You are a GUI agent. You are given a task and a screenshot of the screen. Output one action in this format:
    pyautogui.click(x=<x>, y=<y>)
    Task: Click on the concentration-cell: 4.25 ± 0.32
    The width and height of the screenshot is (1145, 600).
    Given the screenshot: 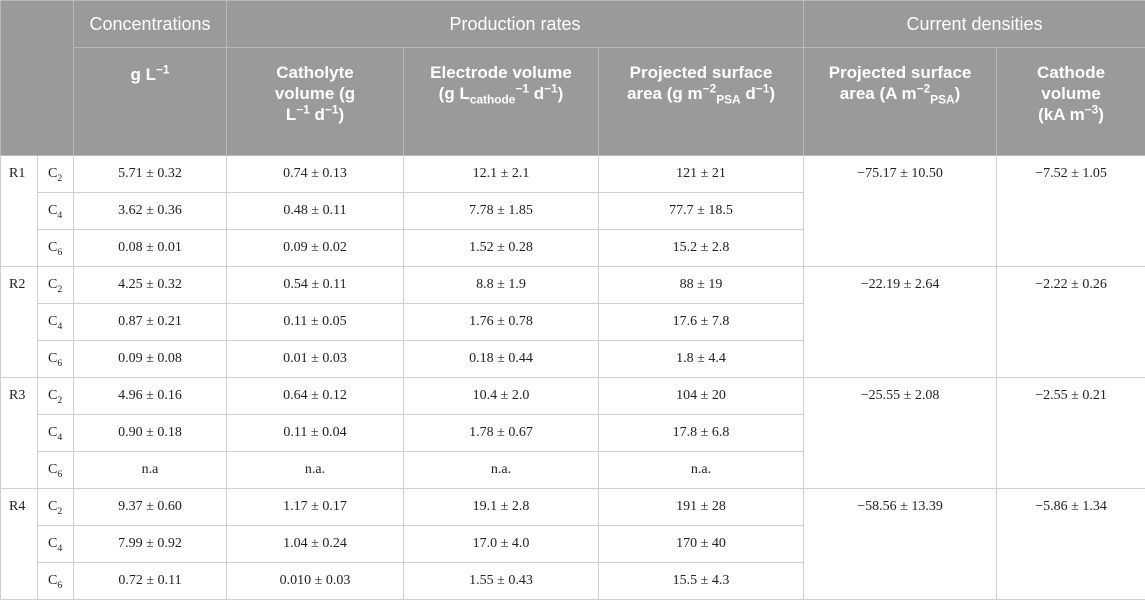 What is the action you would take?
    pyautogui.click(x=150, y=285)
    